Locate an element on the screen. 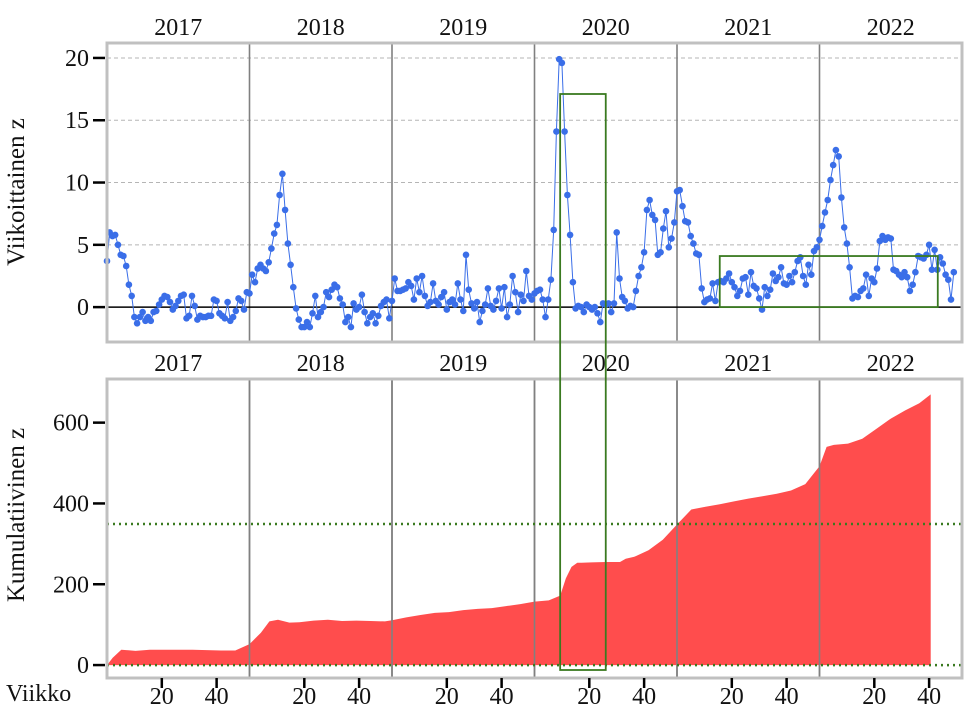 The image size is (971, 720). weekly-year-label: 2019 is located at coordinates (463, 28).